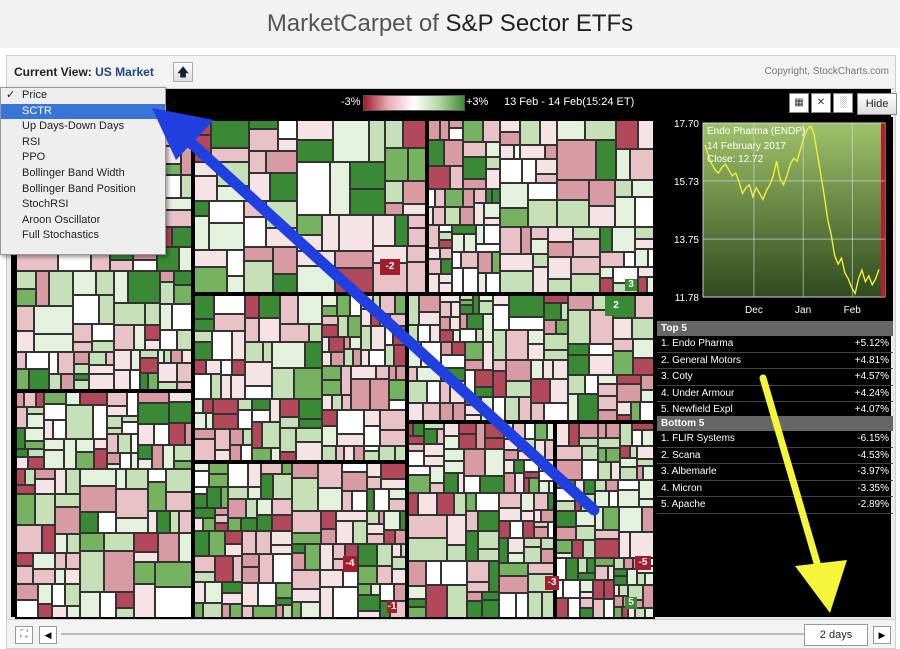  Describe the element at coordinates (775, 377) in the screenshot. I see `list-item: 3. Coty +4.57%` at that location.